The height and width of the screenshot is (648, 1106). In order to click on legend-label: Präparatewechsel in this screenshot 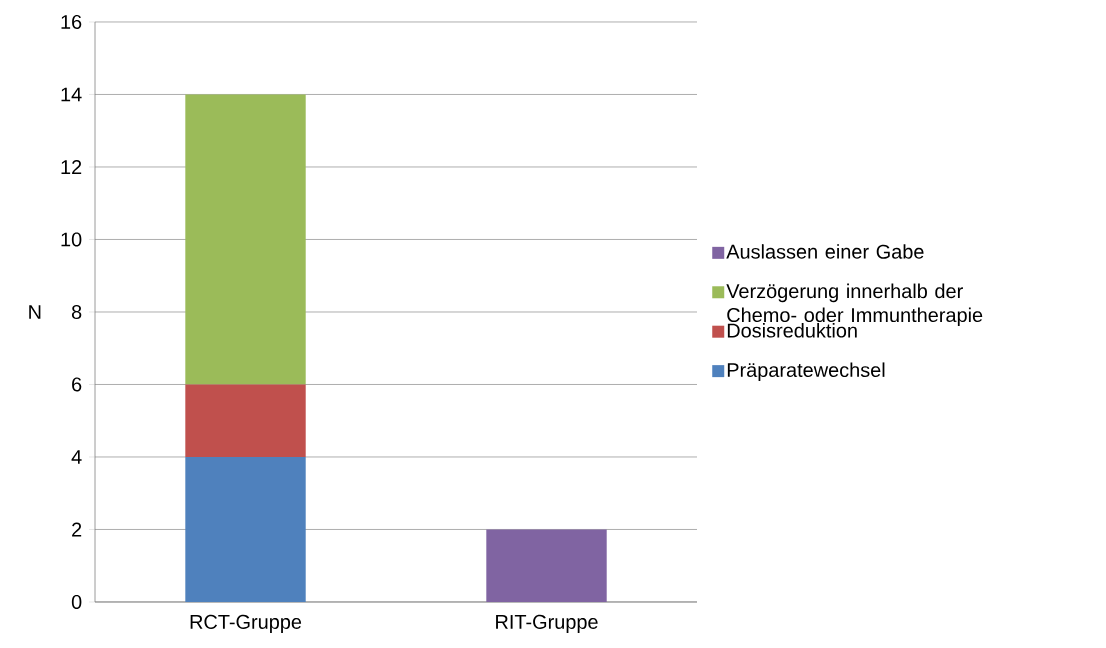, I will do `click(806, 371)`.